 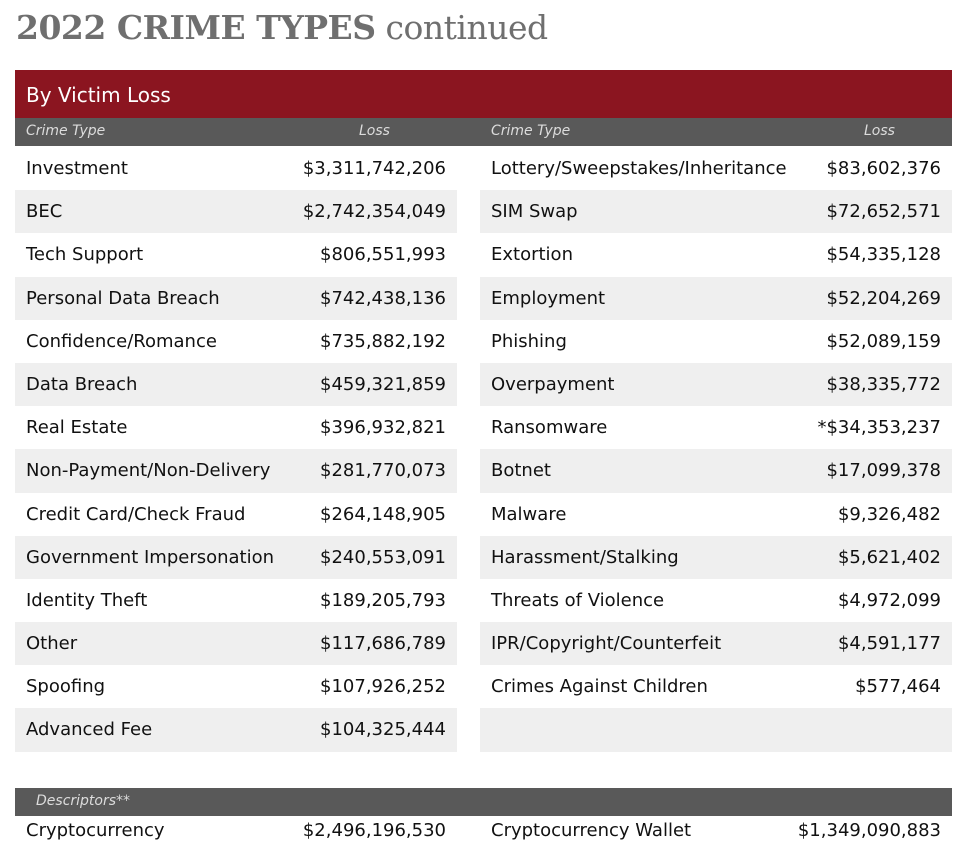 I want to click on crime-type-name: Non-Payment/Non-Delivery, so click(x=148, y=471).